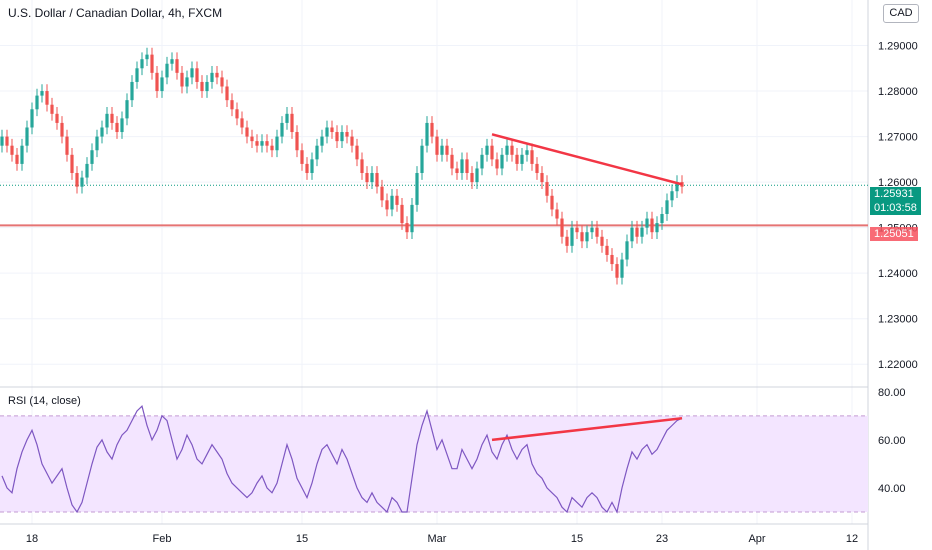  I want to click on rsi-tick-label: 60.00, so click(892, 441).